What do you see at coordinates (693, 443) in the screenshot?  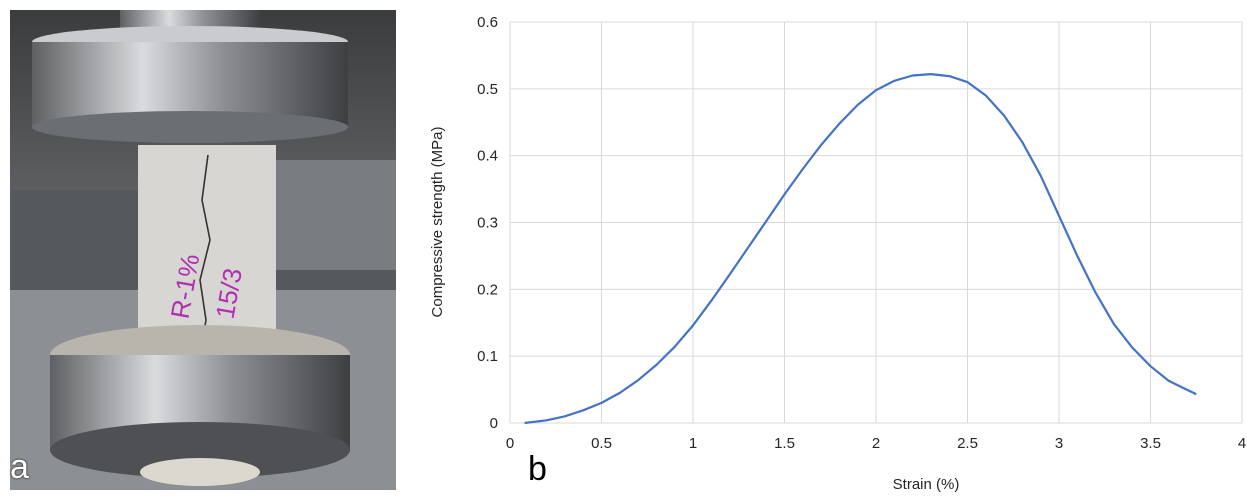 I see `x-tick-label: 1` at bounding box center [693, 443].